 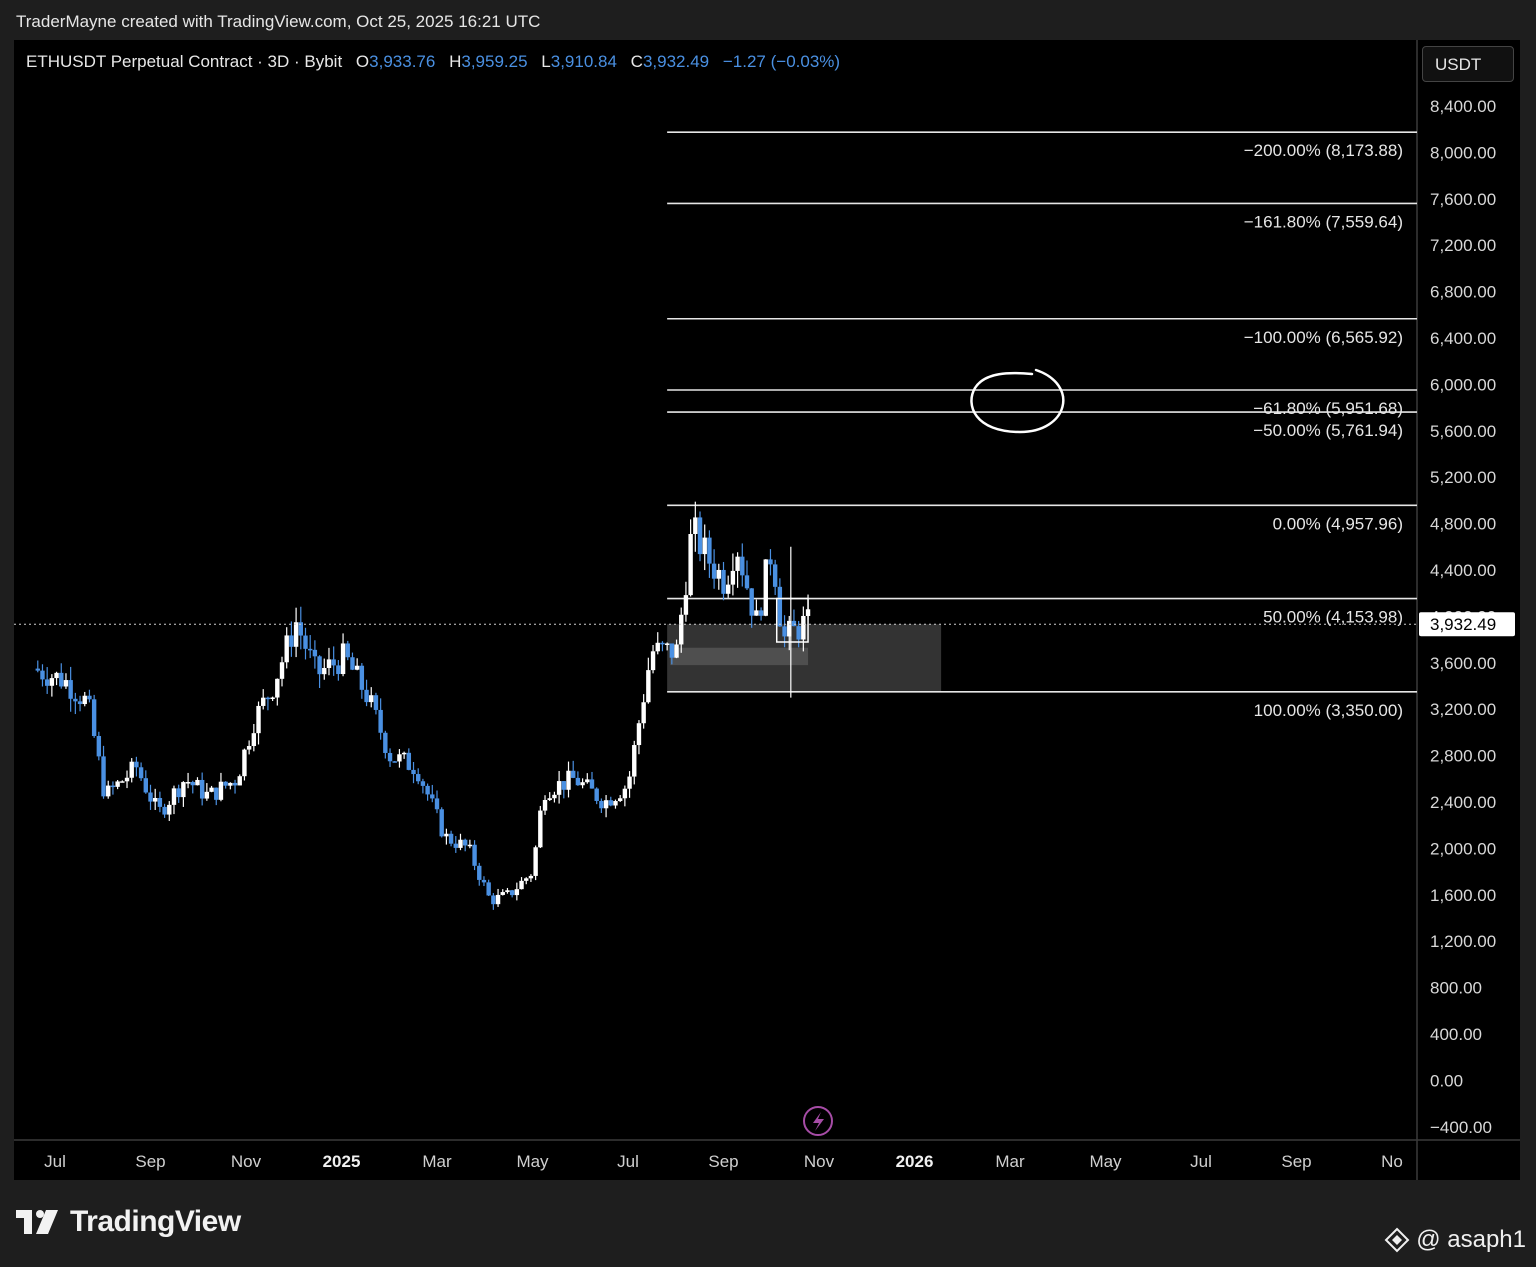 What do you see at coordinates (1468, 64) in the screenshot?
I see `currency-selector: USDT` at bounding box center [1468, 64].